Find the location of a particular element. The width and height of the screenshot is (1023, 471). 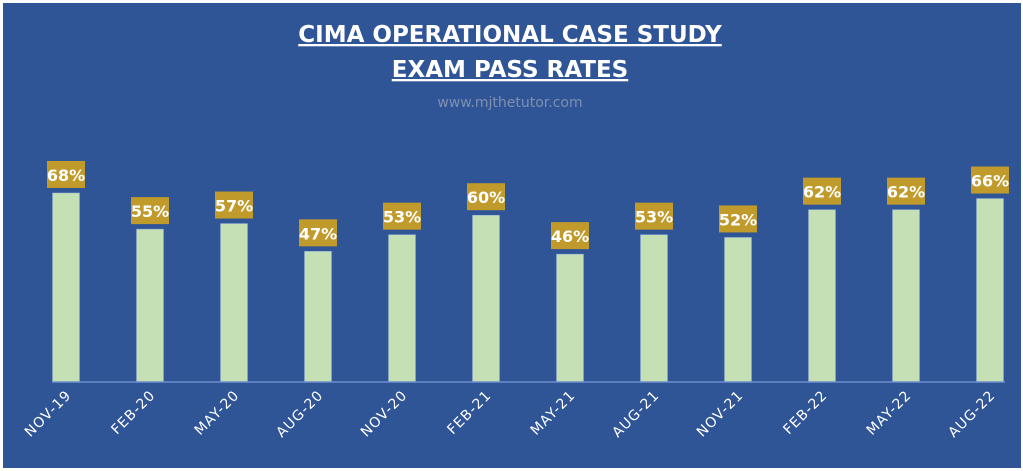

data-label: 52% is located at coordinates (738, 219).